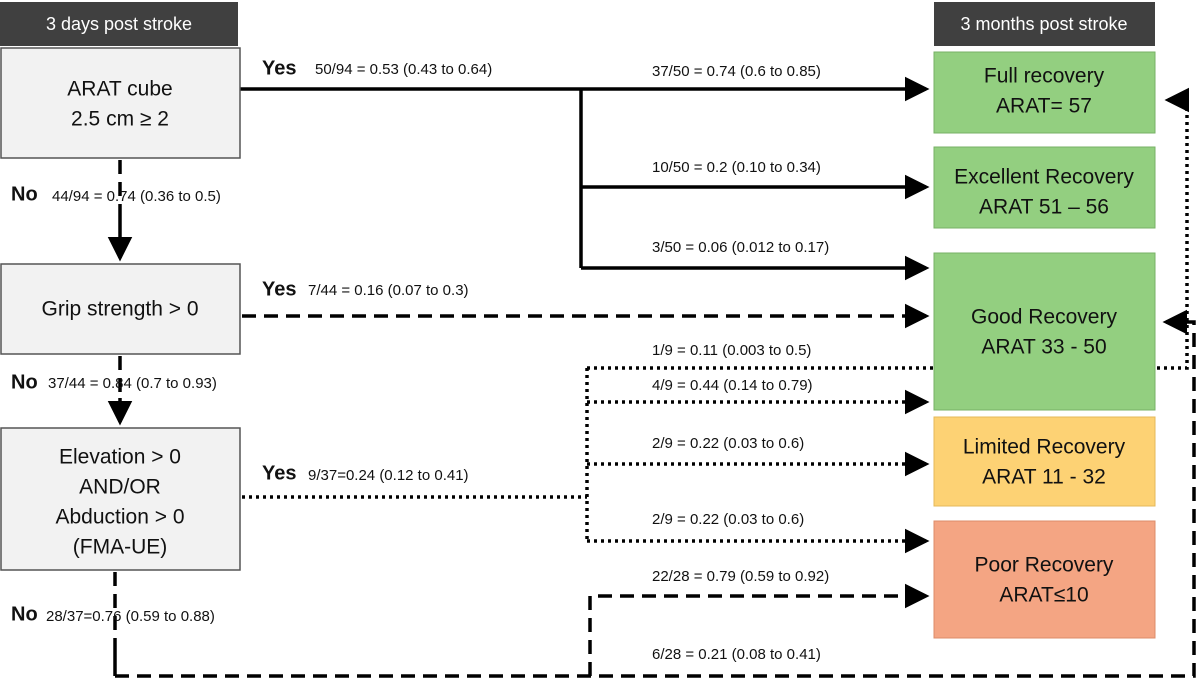 Image resolution: width=1200 pixels, height=680 pixels. What do you see at coordinates (132, 383) in the screenshot?
I see `probability: 37/44 = 0.84 (0.7 to 0.93)` at bounding box center [132, 383].